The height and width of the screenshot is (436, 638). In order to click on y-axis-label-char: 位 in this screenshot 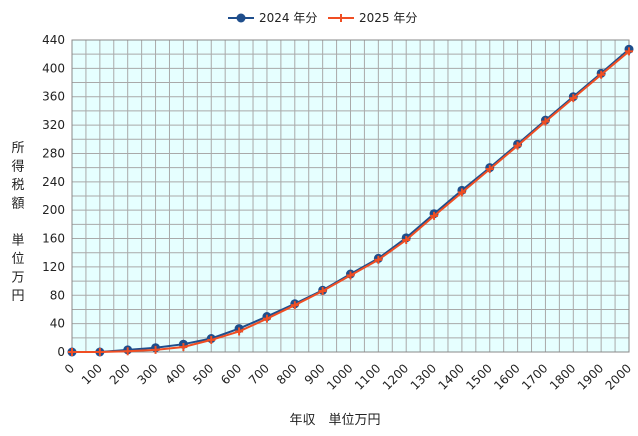, I will do `click(17, 259)`.